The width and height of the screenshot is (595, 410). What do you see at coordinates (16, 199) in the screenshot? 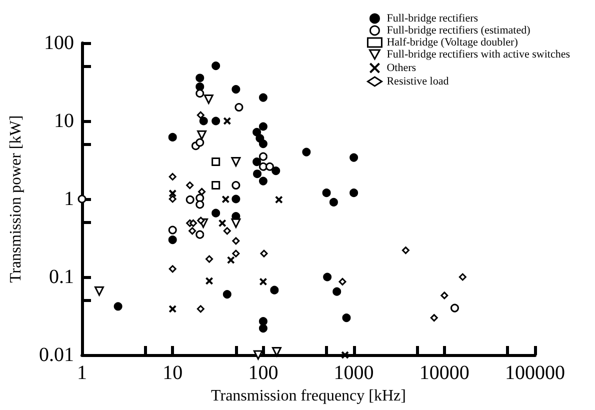
I see `y-axis-title: Transmission power [kW]` at bounding box center [16, 199].